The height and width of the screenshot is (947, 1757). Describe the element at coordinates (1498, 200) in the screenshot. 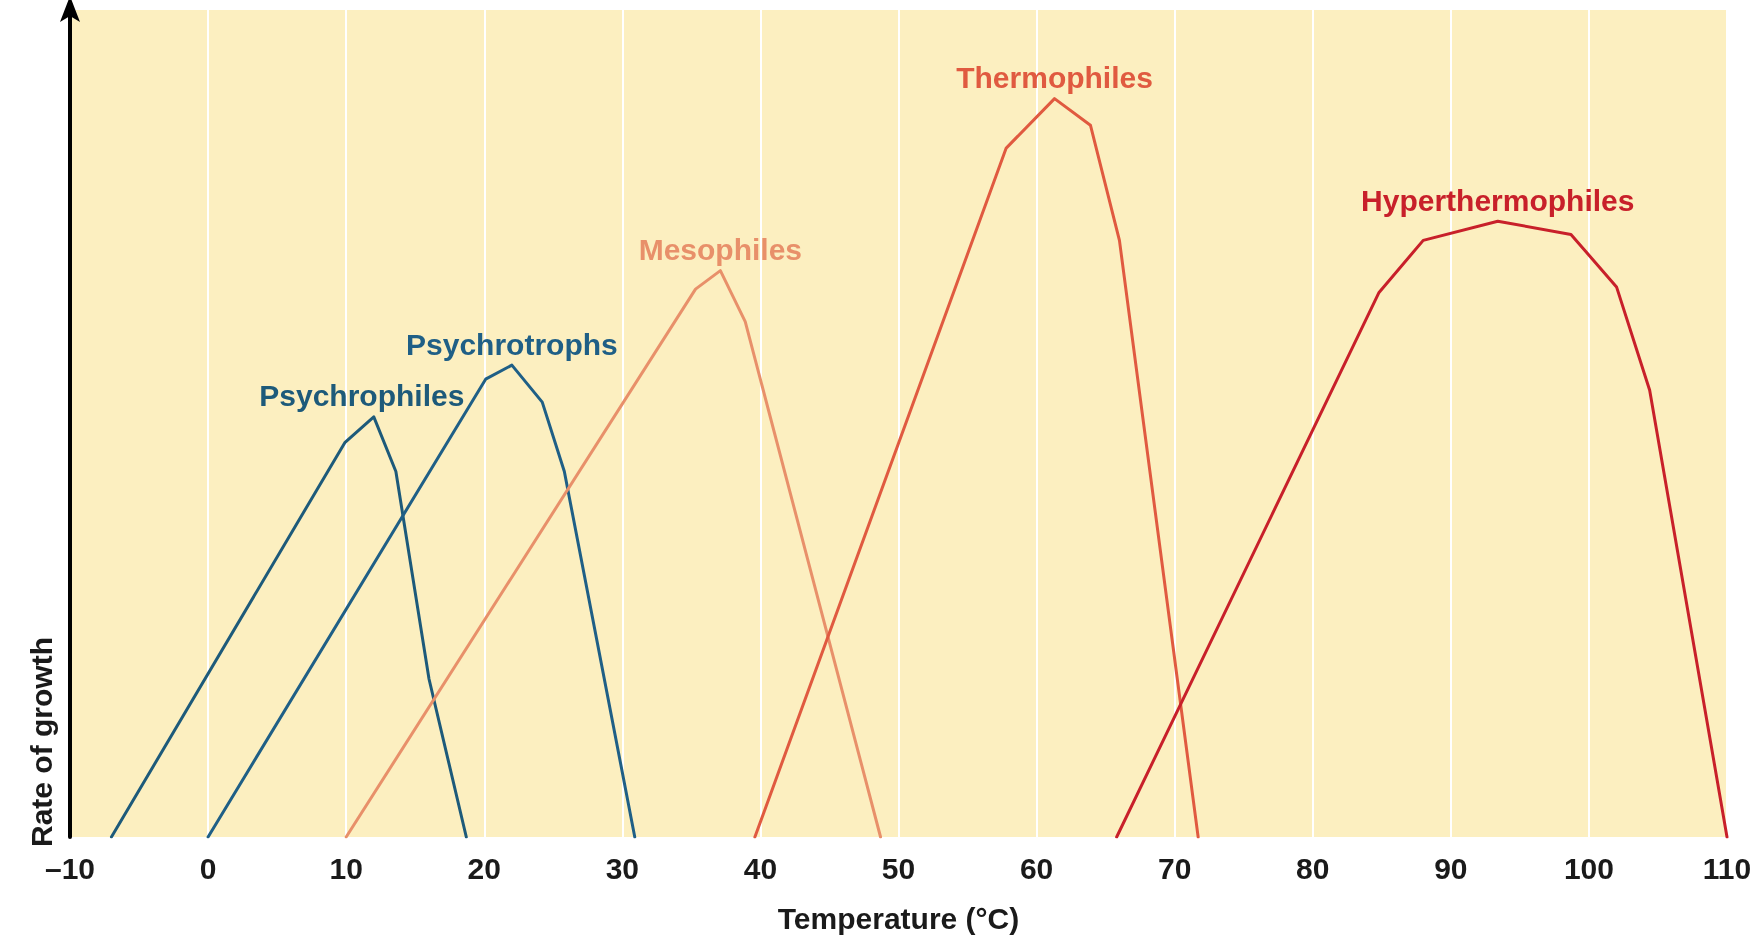

I see `series-label: Hyperthermophiles` at that location.